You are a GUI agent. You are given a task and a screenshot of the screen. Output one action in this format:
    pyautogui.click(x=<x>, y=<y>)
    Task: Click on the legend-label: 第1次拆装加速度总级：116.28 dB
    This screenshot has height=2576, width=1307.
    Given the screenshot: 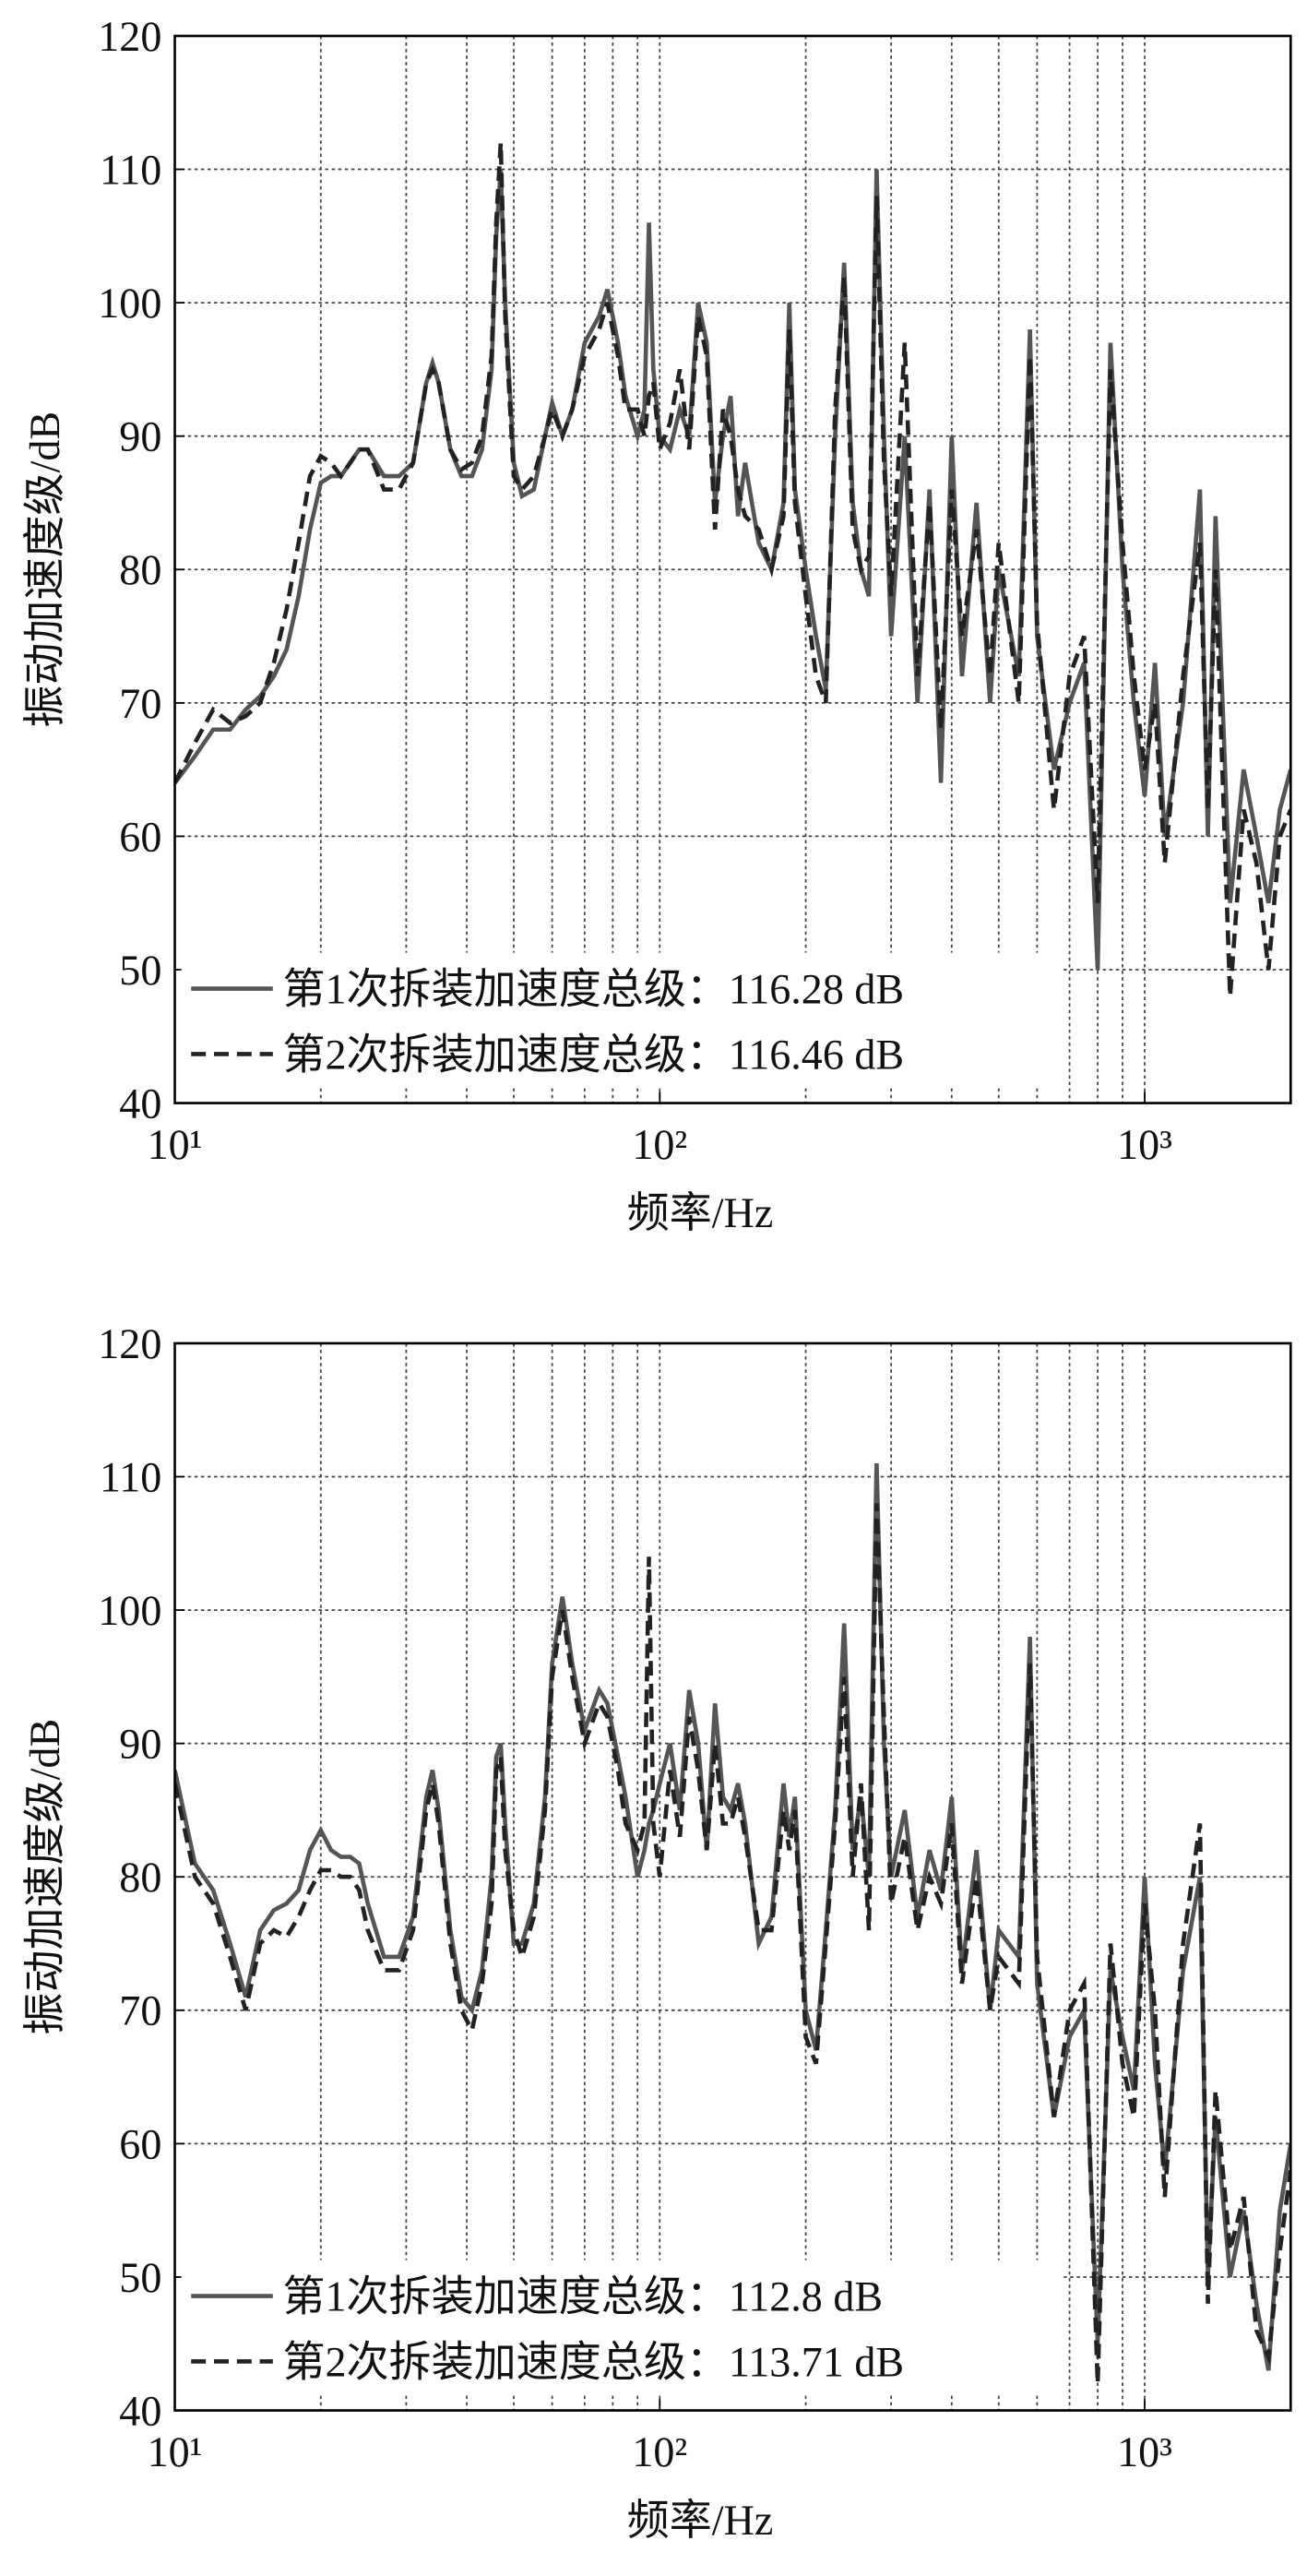 What is the action you would take?
    pyautogui.click(x=593, y=990)
    